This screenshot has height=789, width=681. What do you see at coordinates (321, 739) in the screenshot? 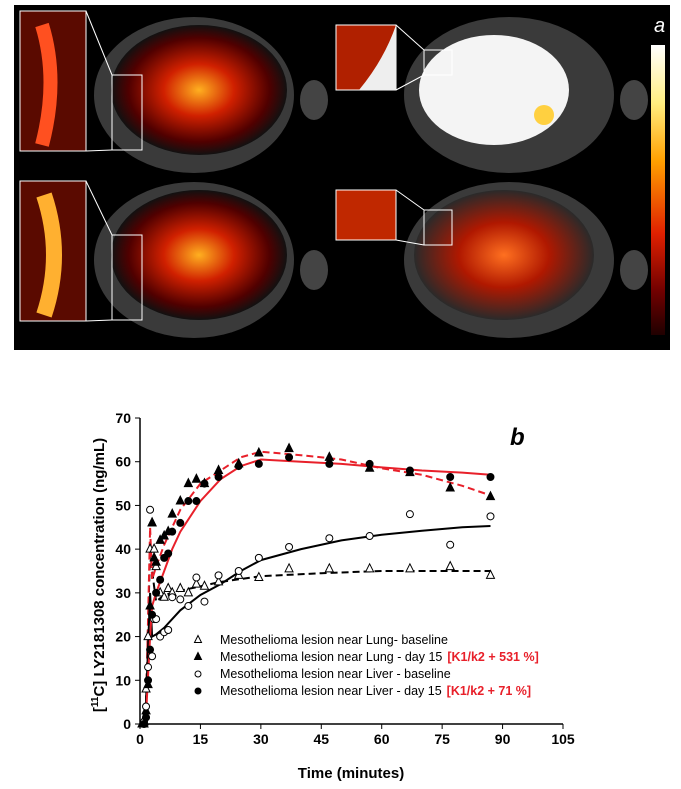
I see `x-tick-label: 45` at bounding box center [321, 739].